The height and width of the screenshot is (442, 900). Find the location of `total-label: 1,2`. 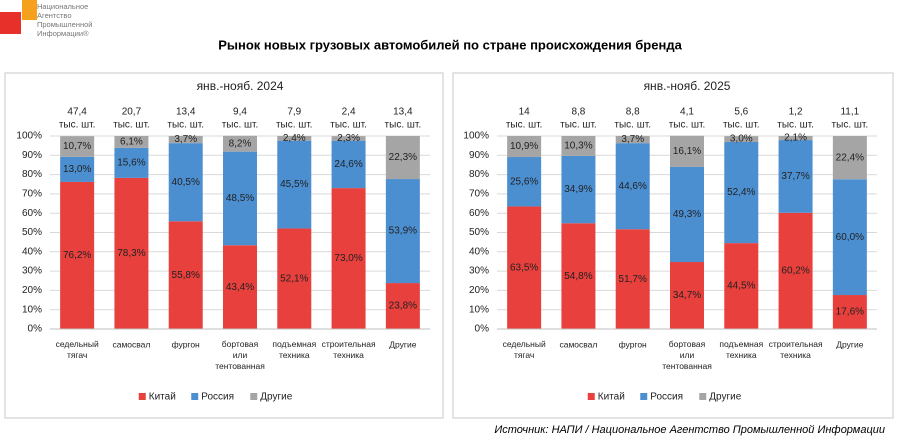

total-label: 1,2 is located at coordinates (796, 112).